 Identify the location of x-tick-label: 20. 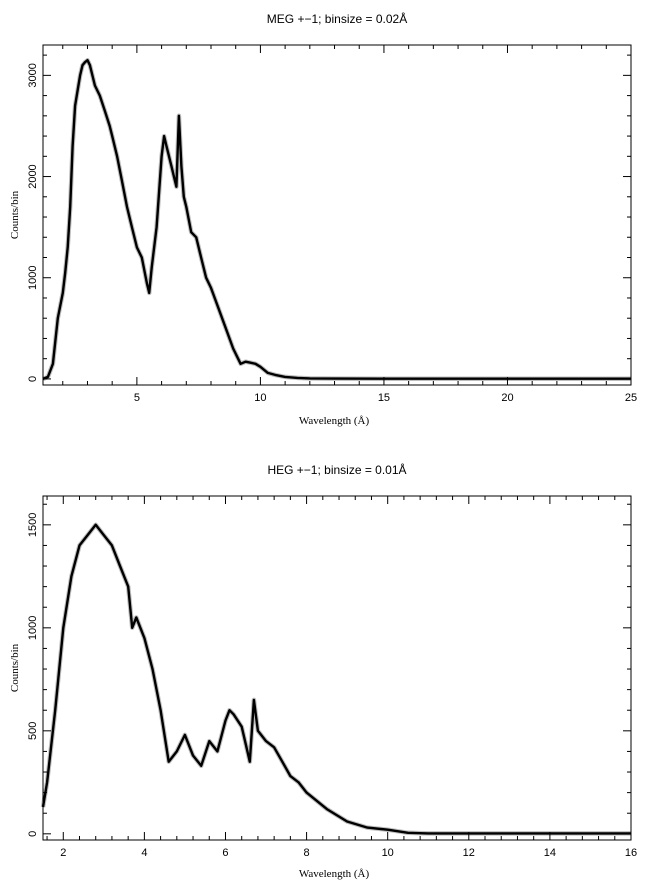
(507, 398).